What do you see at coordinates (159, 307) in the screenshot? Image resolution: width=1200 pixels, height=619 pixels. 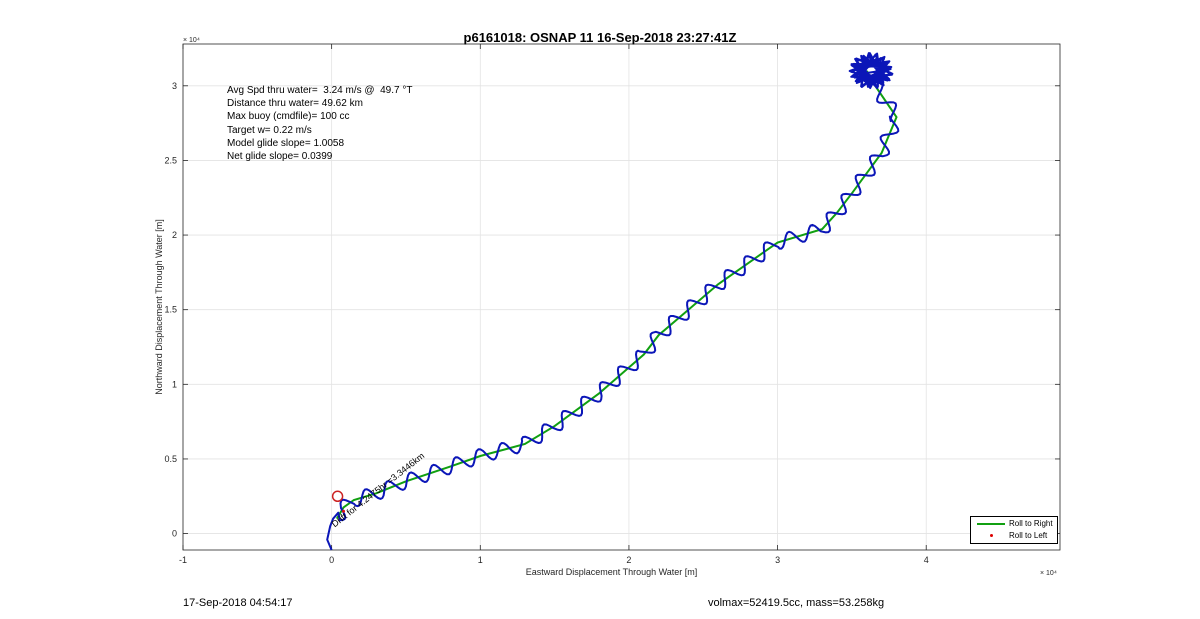 I see `y-axis-label: Northward Displacement Through Water [m]` at bounding box center [159, 307].